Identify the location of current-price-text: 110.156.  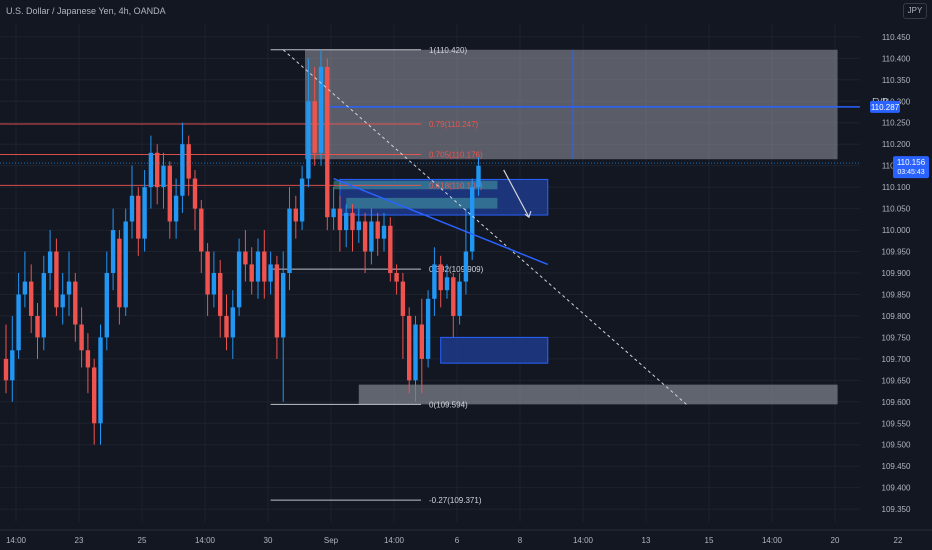
(911, 162).